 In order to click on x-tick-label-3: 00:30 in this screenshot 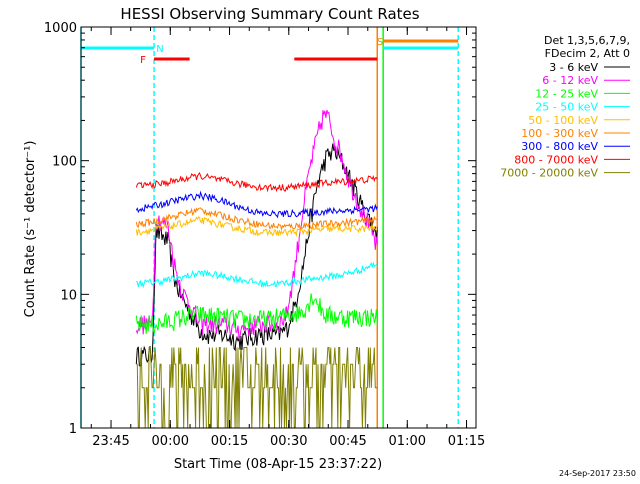, I will do `click(288, 441)`.